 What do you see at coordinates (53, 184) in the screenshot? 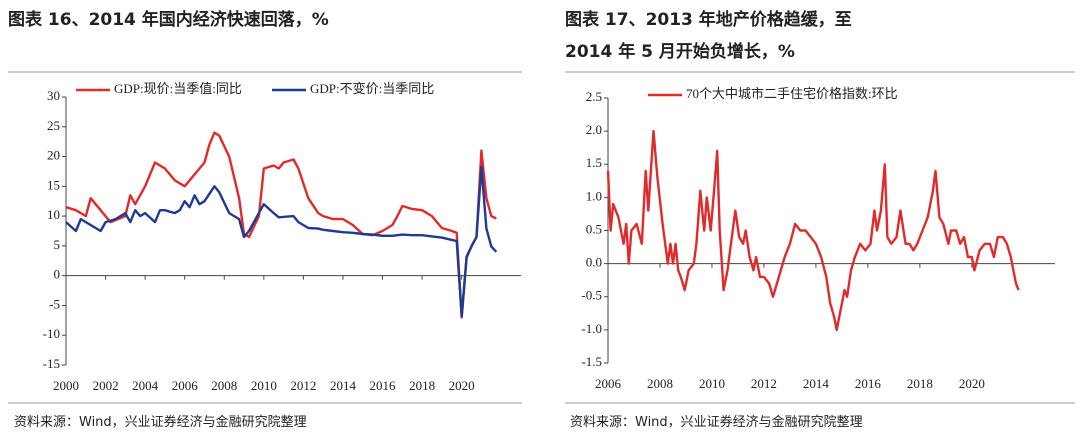
I see `y-tick-label: 15` at bounding box center [53, 184].